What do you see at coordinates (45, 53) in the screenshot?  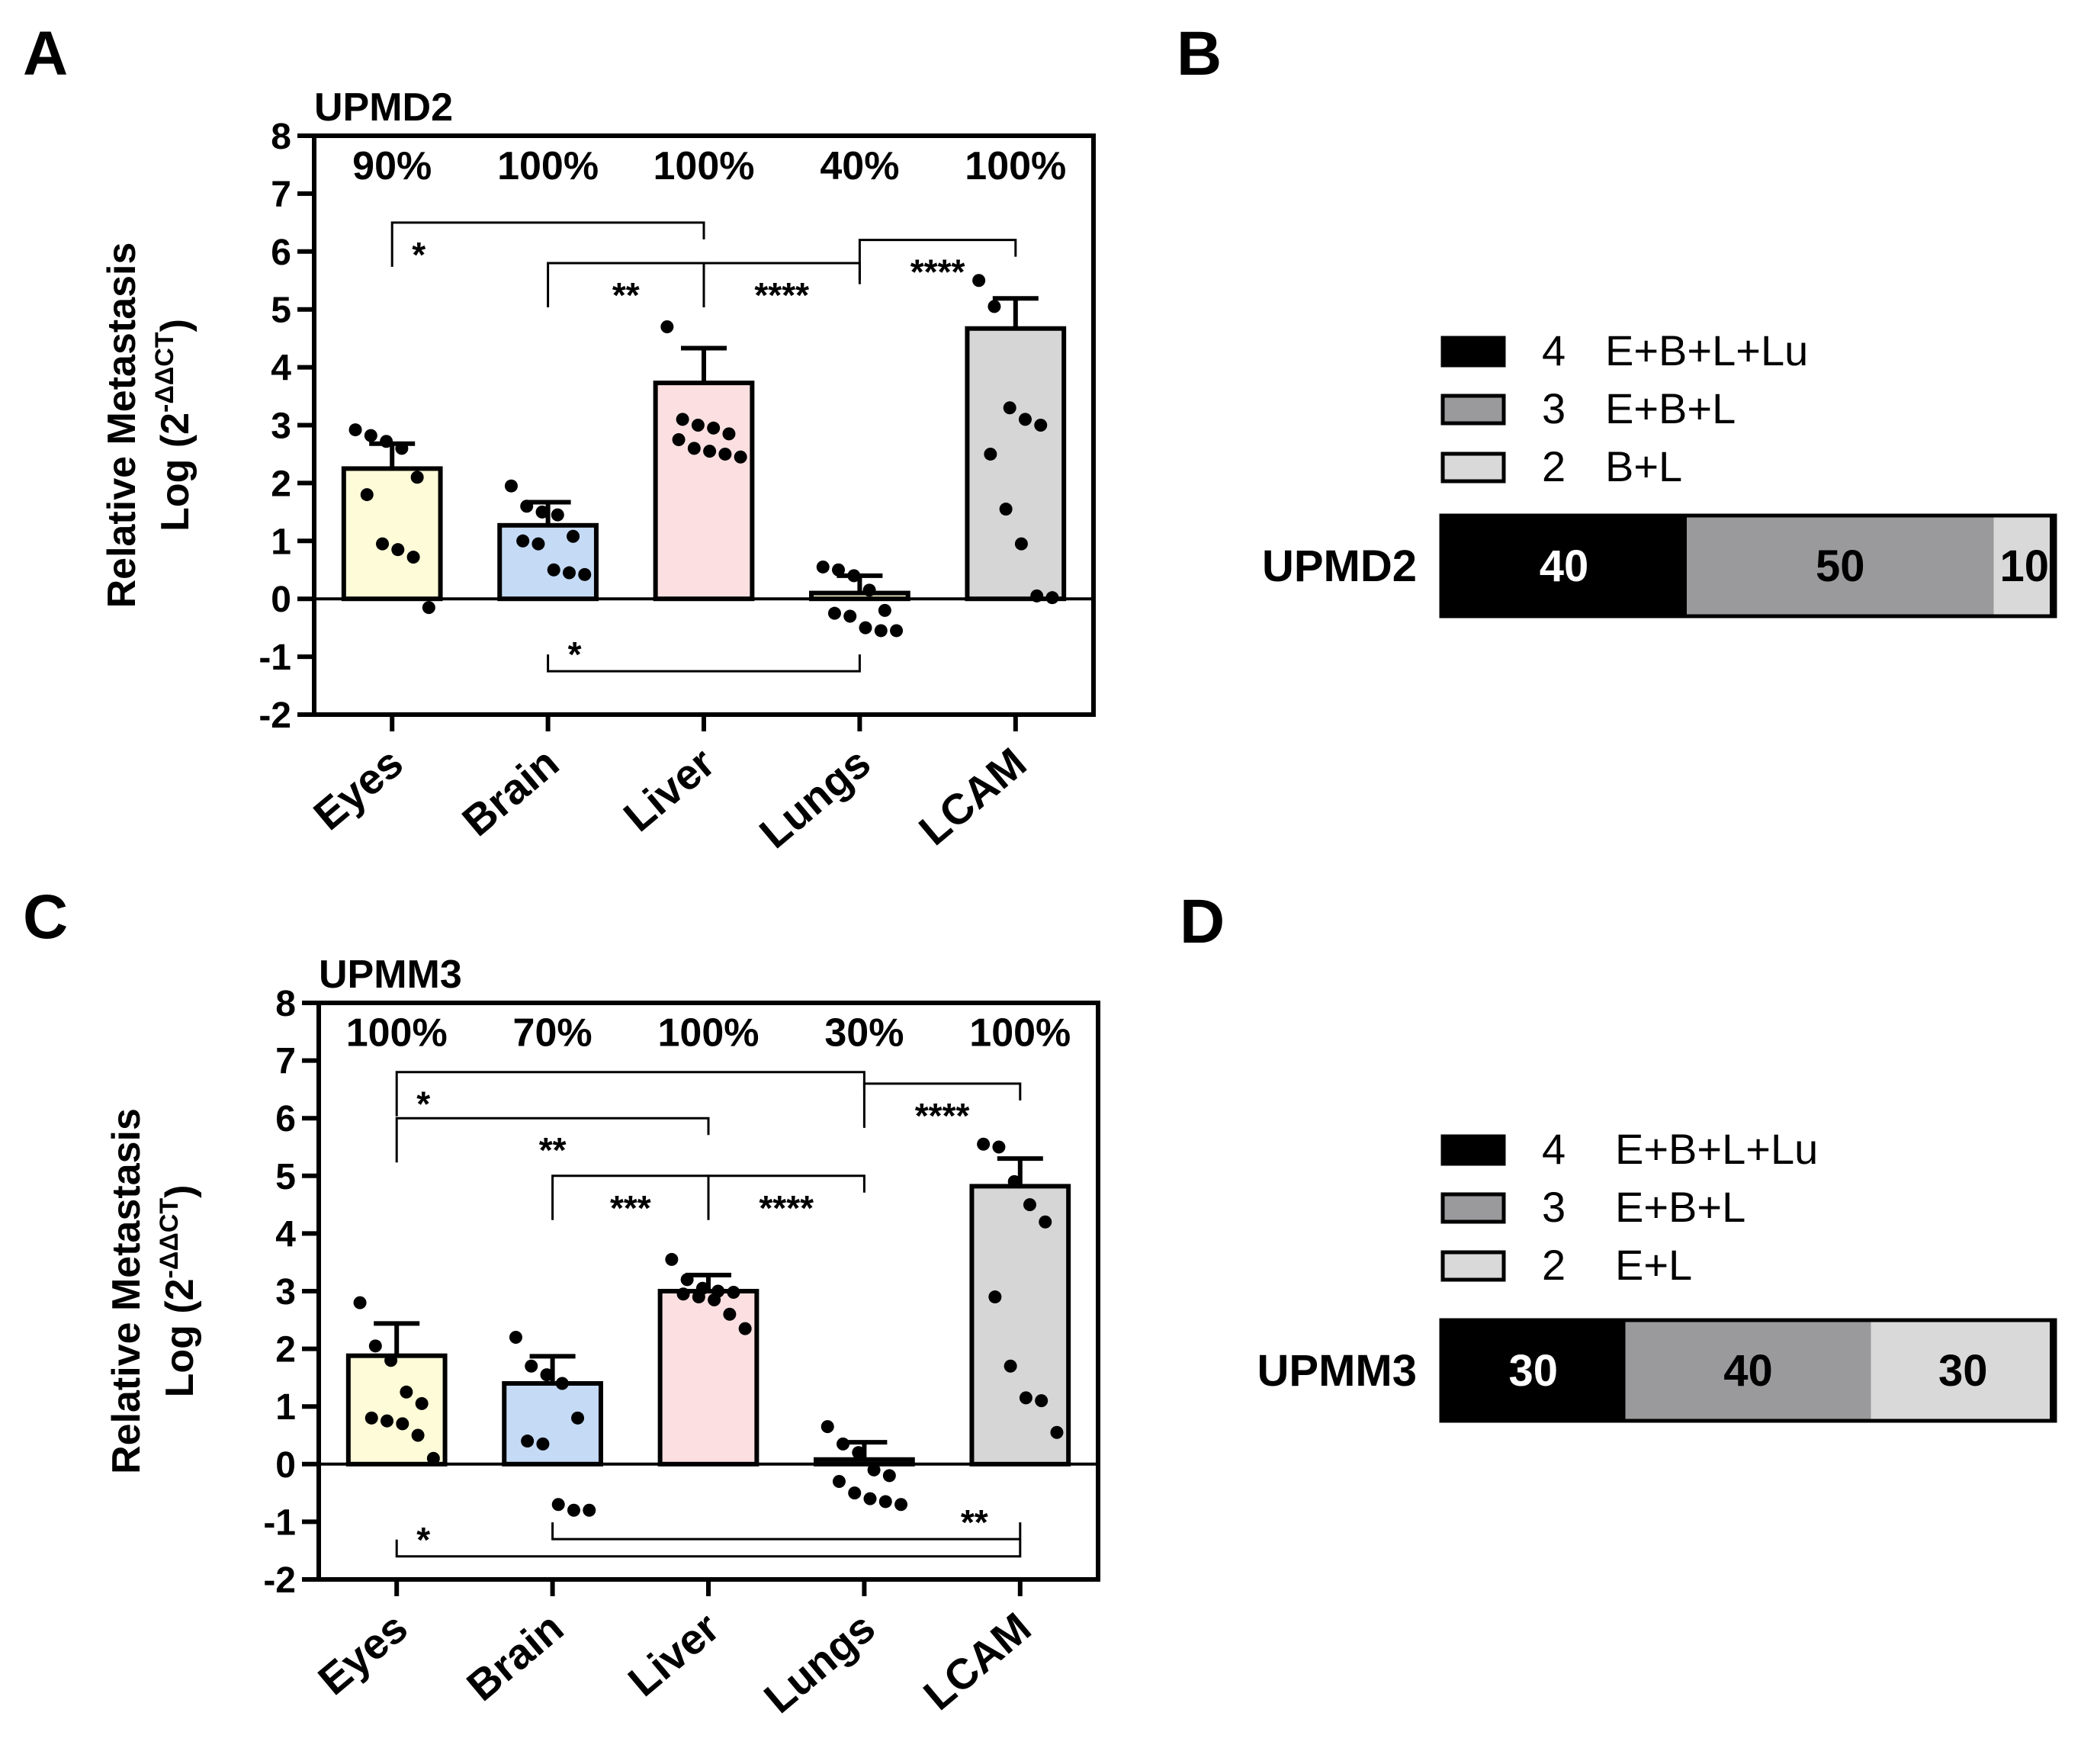 I see `panel-label-a: A` at bounding box center [45, 53].